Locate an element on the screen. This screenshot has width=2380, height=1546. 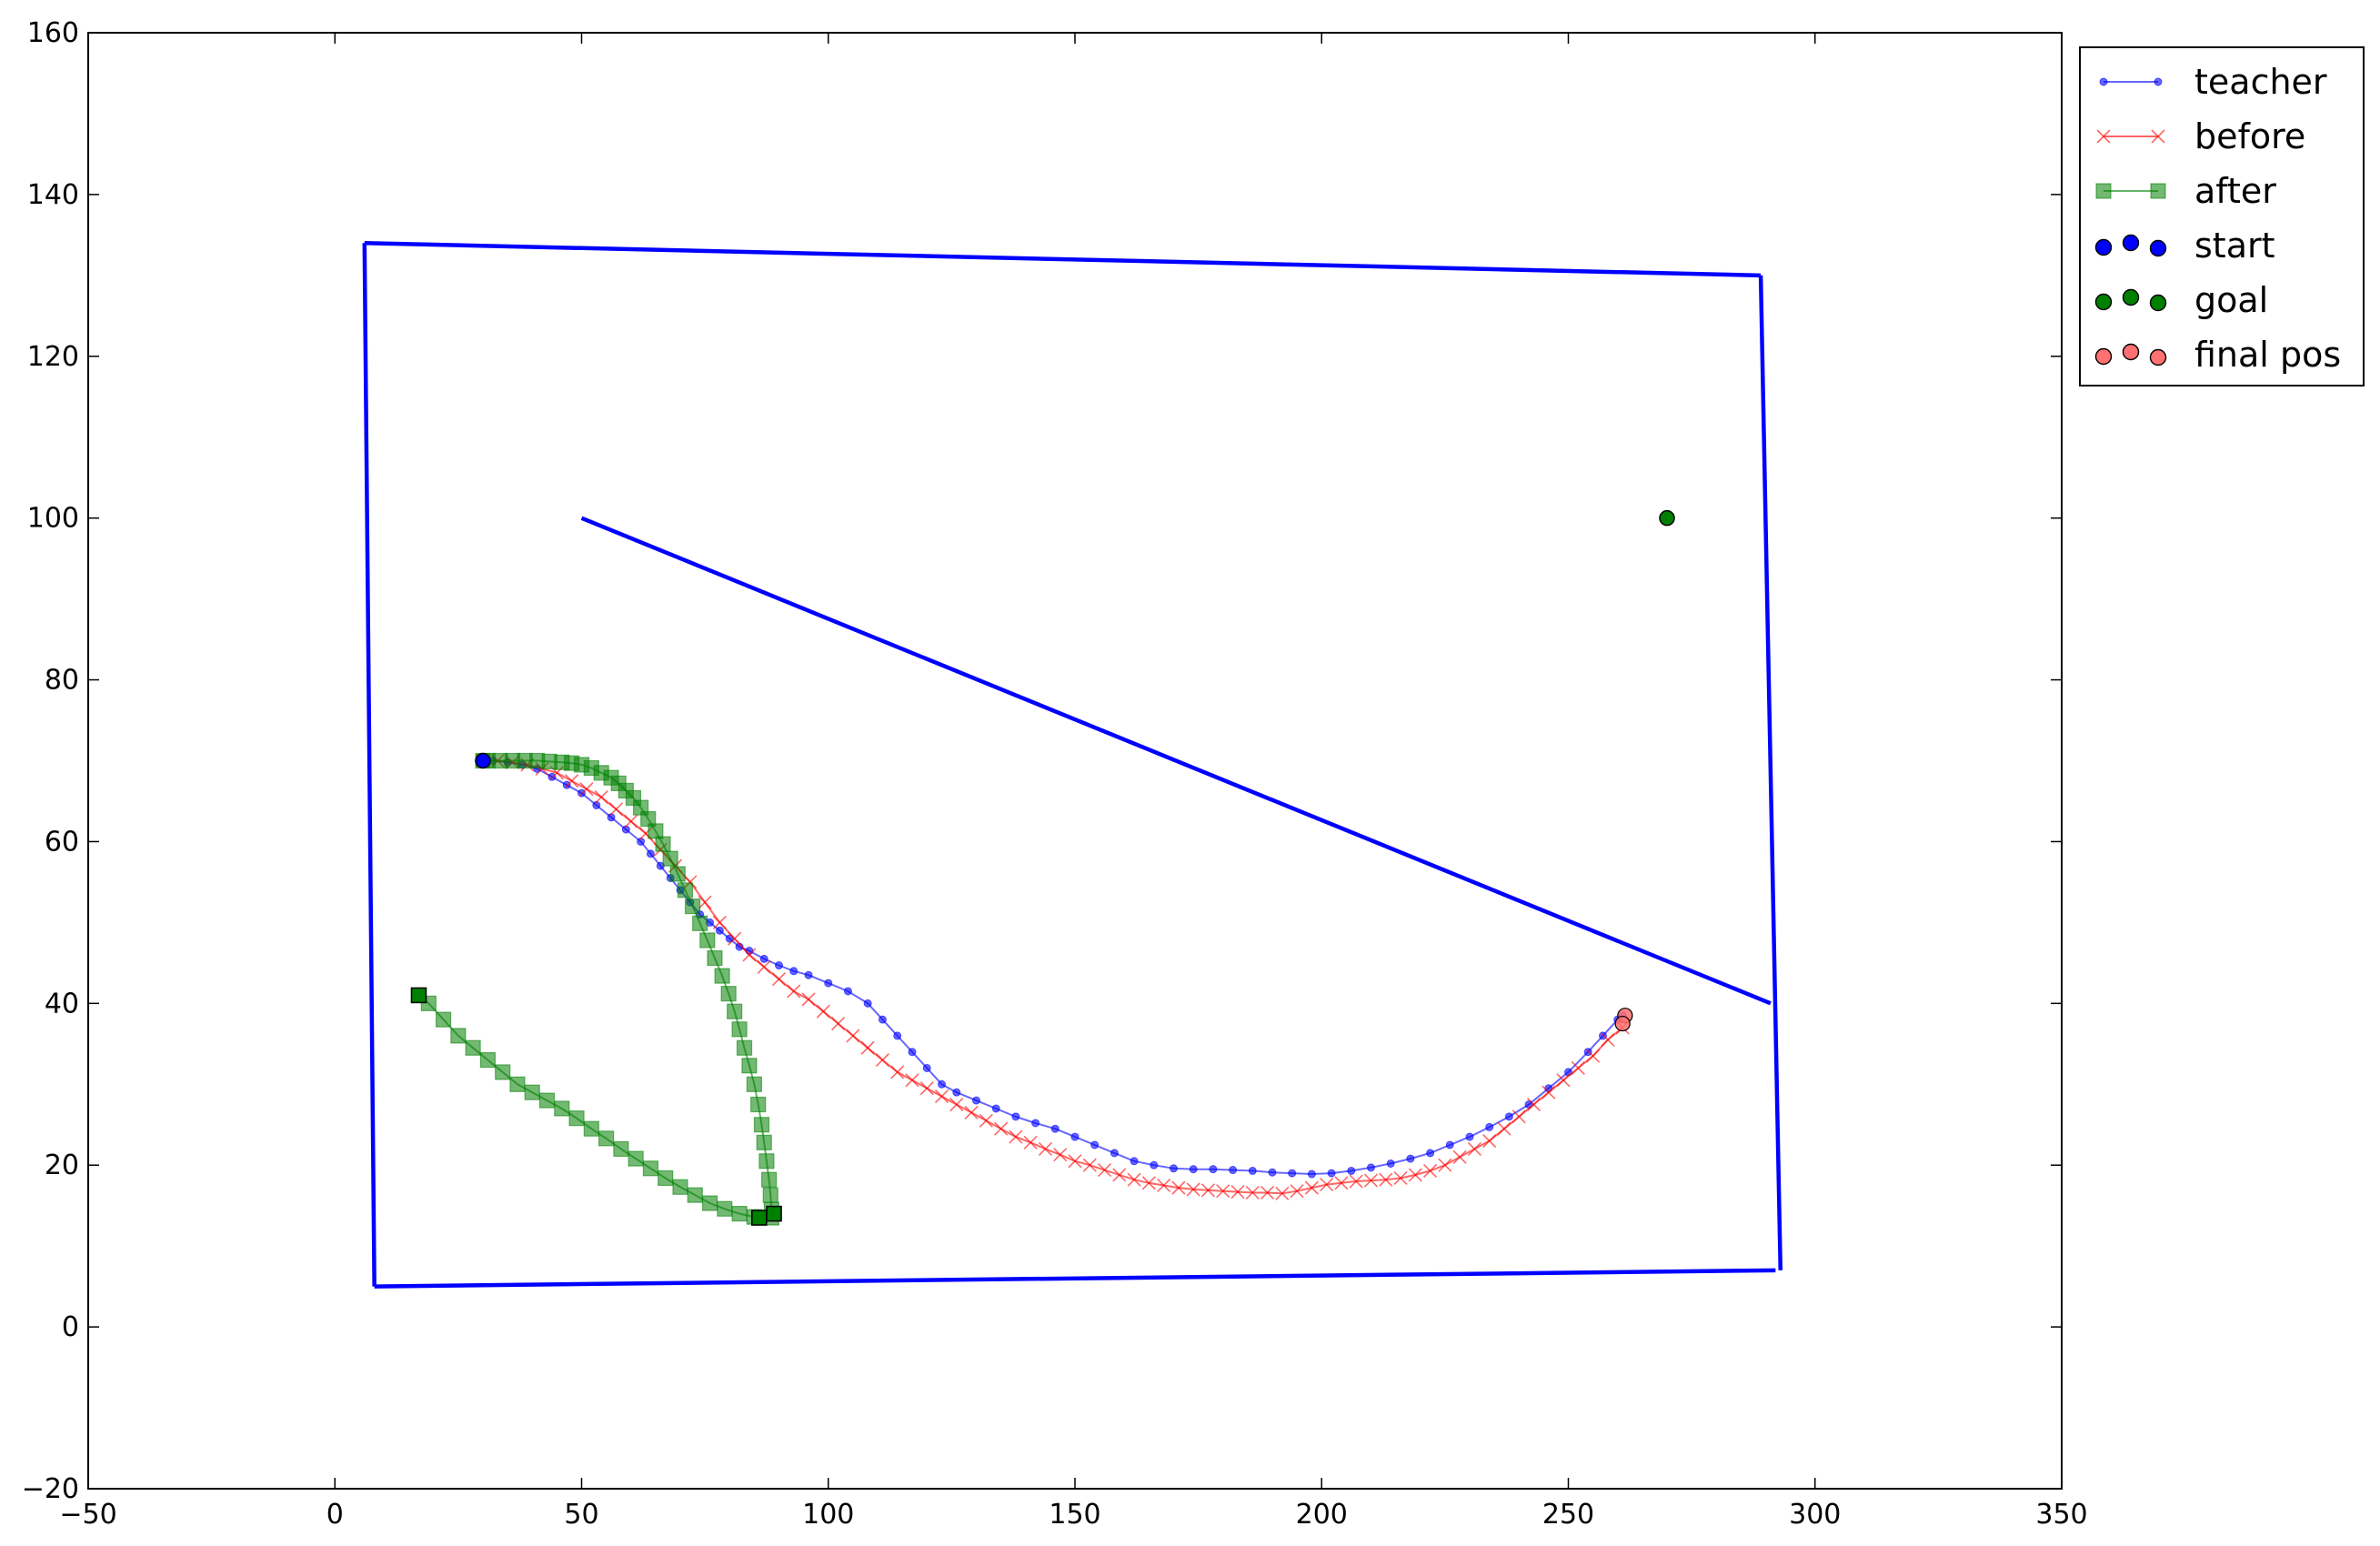
legend-label: teacher is located at coordinates (2260, 82).